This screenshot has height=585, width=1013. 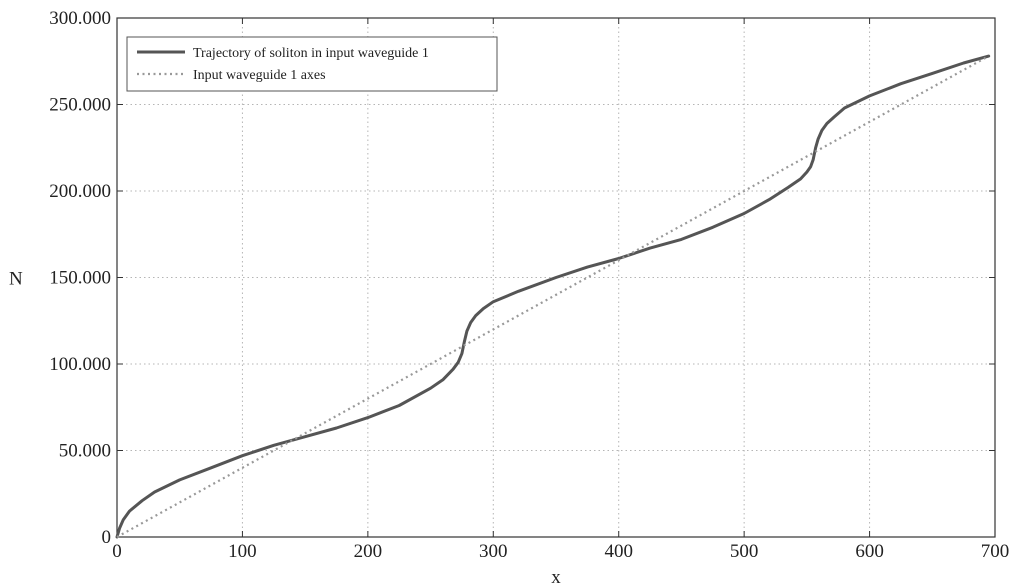 What do you see at coordinates (85, 451) in the screenshot?
I see `y-tick-label: 50.000` at bounding box center [85, 451].